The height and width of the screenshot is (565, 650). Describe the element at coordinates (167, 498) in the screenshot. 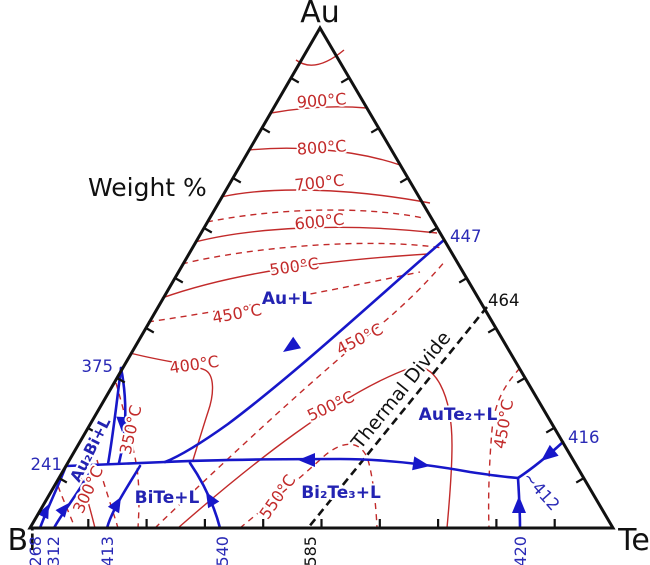

I see `phase-label-bite-l: BiTe+L` at that location.